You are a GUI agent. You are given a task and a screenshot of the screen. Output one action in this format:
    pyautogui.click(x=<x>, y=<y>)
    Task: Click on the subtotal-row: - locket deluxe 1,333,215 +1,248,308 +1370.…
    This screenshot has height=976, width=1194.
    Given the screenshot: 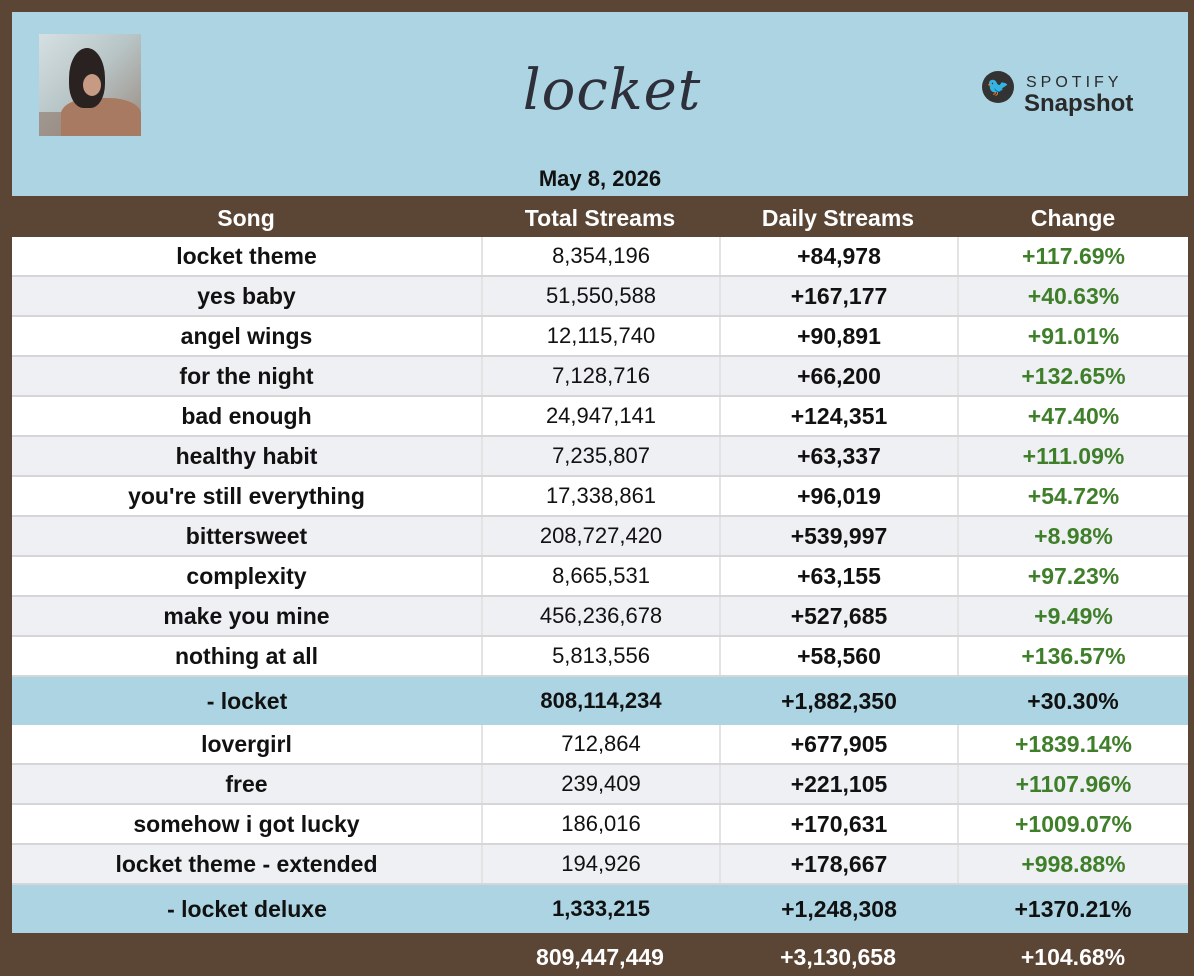 What is the action you would take?
    pyautogui.click(x=600, y=908)
    